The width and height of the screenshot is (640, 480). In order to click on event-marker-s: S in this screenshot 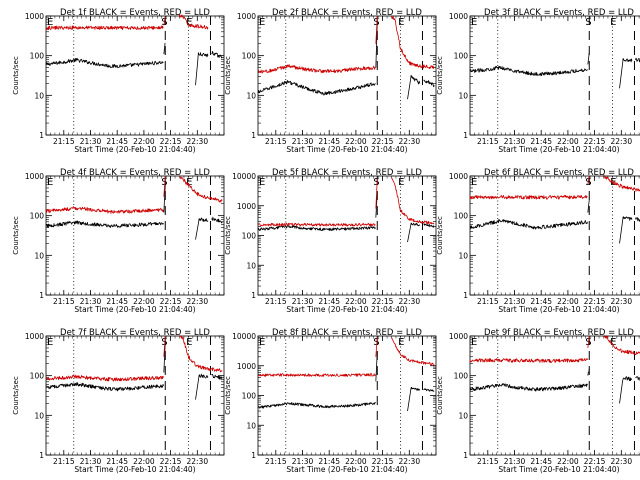, I will do `click(588, 22)`.